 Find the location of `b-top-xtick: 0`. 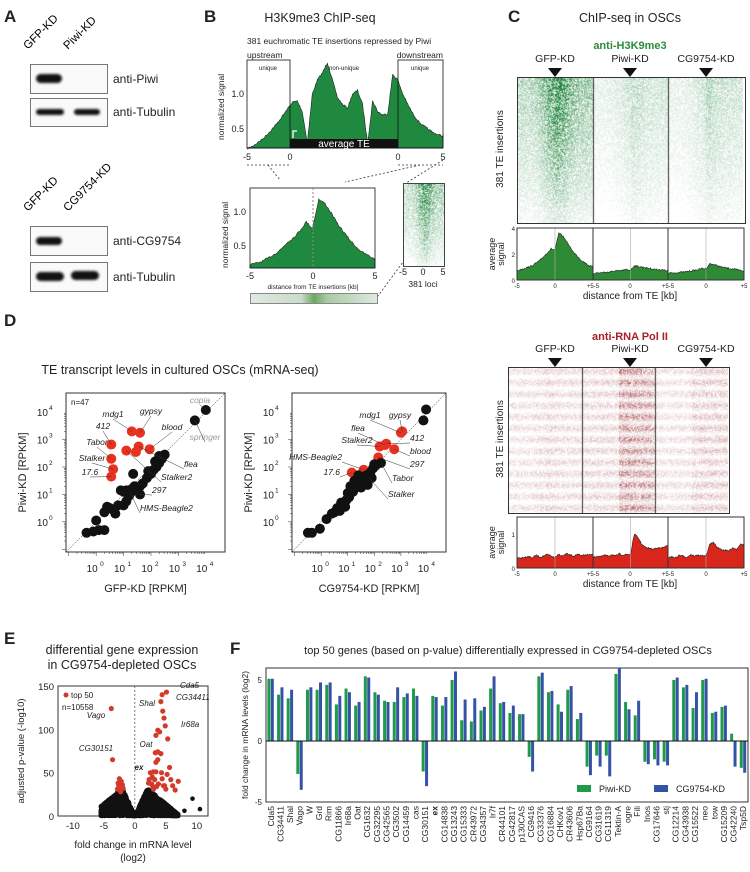

b-top-xtick: 0 is located at coordinates (397, 157).